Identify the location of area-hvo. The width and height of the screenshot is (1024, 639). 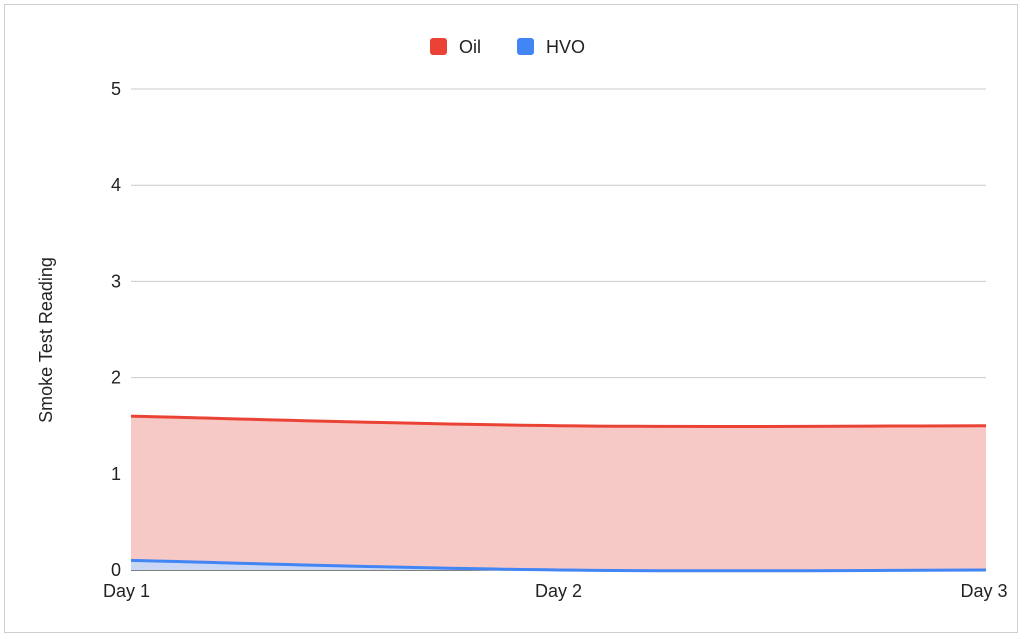
(558, 565).